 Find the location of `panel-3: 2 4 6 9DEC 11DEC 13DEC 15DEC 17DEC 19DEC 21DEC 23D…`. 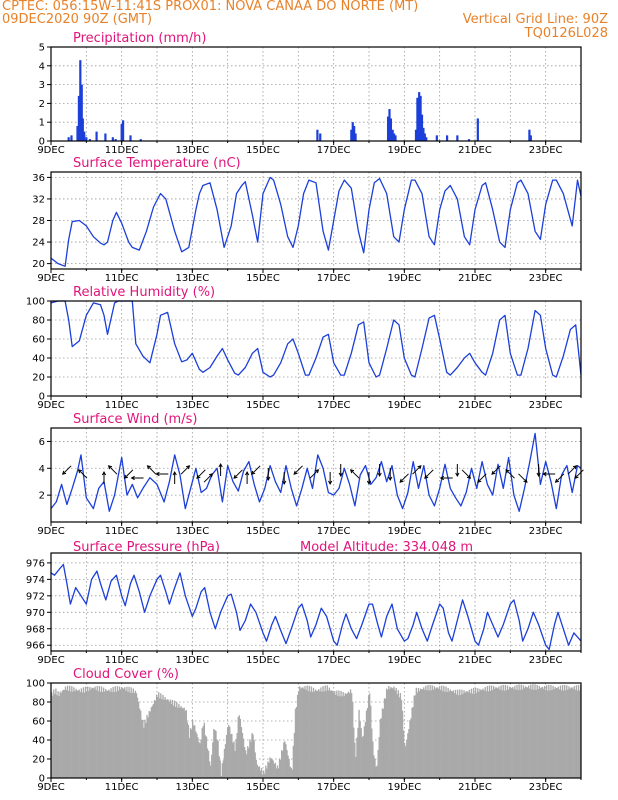

panel-3: 2 4 6 9DEC 11DEC 13DEC 15DEC 17DEC 19DEC 21DEC 23D… is located at coordinates (310, 474).